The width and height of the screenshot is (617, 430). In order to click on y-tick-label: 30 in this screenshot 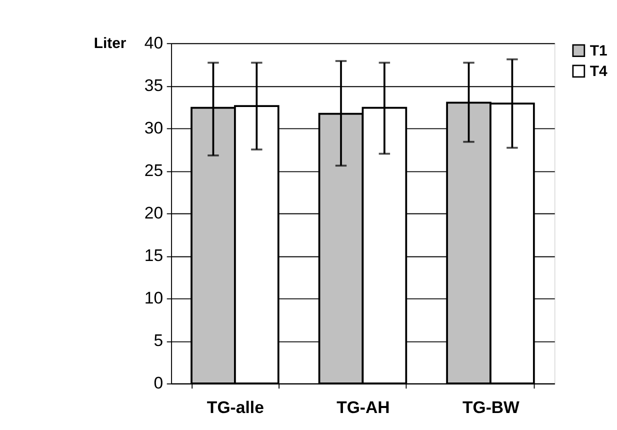, I will do `click(154, 128)`.